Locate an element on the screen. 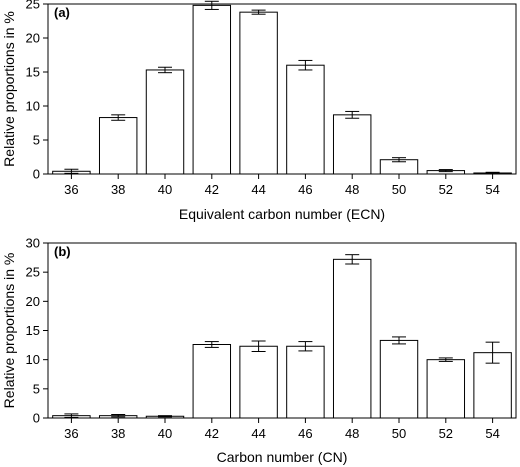 Image resolution: width=520 pixels, height=467 pixels. panel-a-panel-label: (a) is located at coordinates (62, 12).